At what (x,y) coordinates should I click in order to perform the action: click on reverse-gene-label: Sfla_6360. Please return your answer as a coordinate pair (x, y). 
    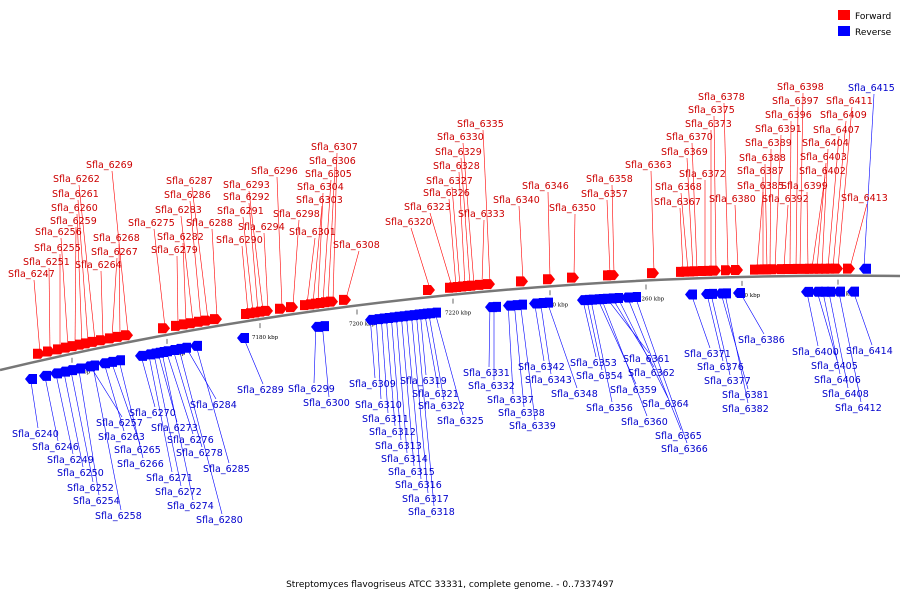
    Looking at the image, I should click on (644, 422).